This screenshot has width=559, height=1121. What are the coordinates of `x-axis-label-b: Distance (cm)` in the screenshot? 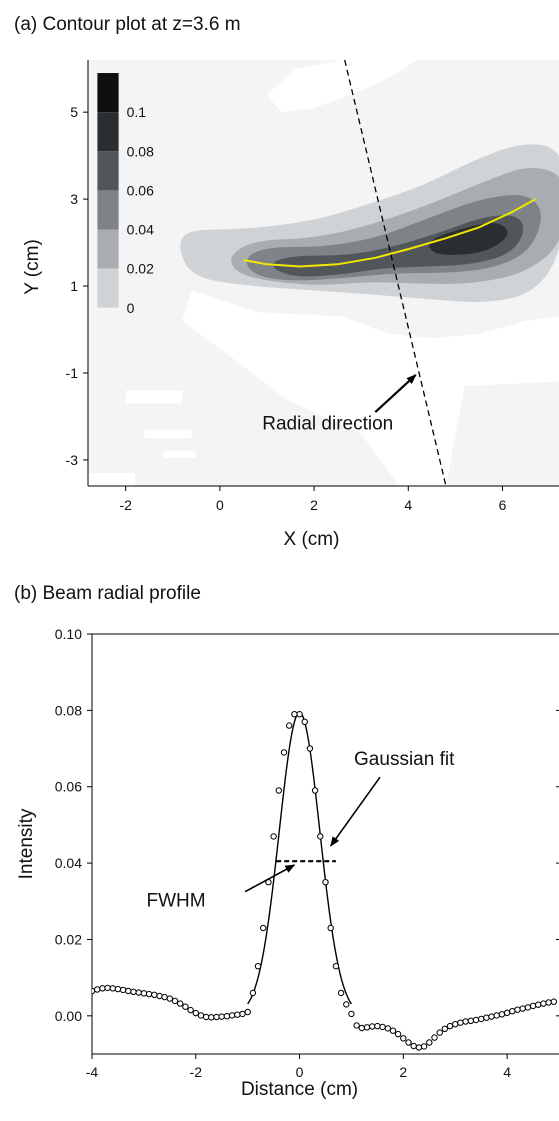 It's located at (299, 1089).